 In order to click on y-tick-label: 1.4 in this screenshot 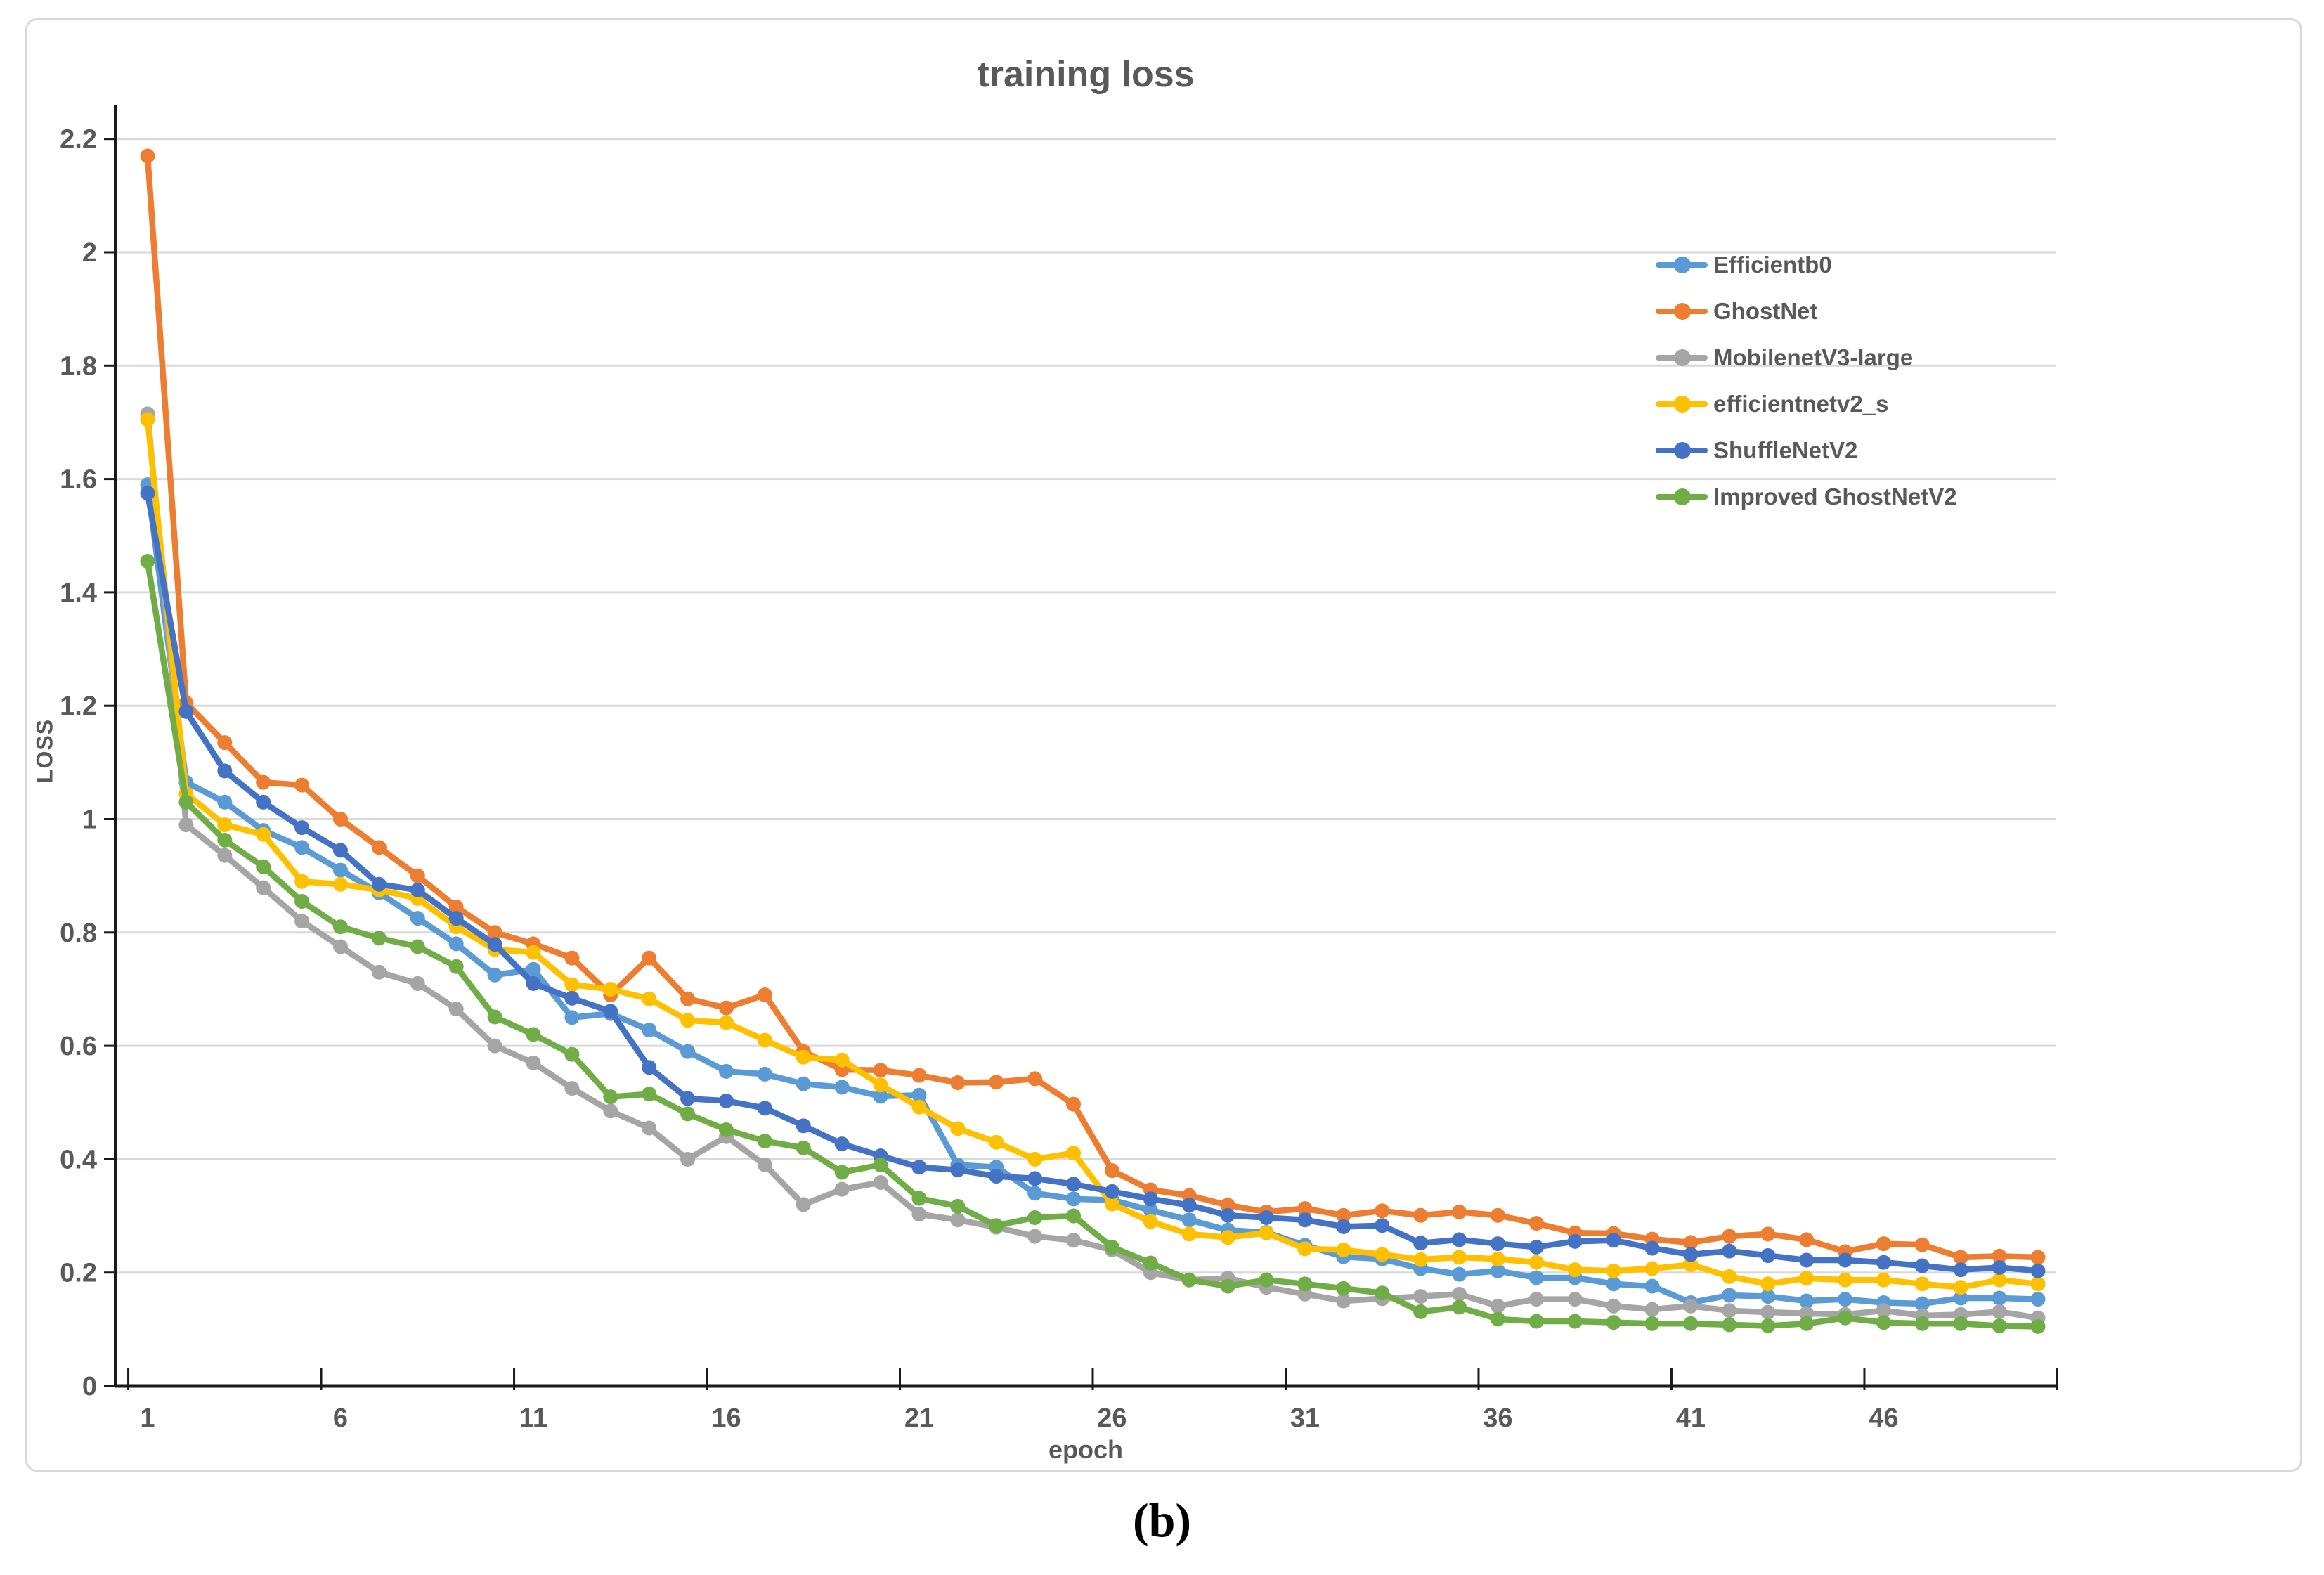, I will do `click(78, 593)`.